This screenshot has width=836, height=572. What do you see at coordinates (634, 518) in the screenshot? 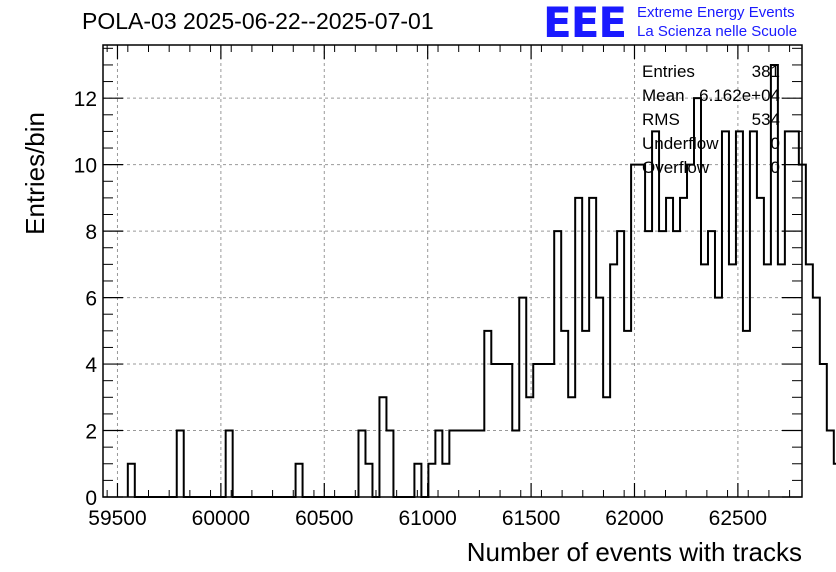
I see `x-tick-label: 62000` at bounding box center [634, 518].